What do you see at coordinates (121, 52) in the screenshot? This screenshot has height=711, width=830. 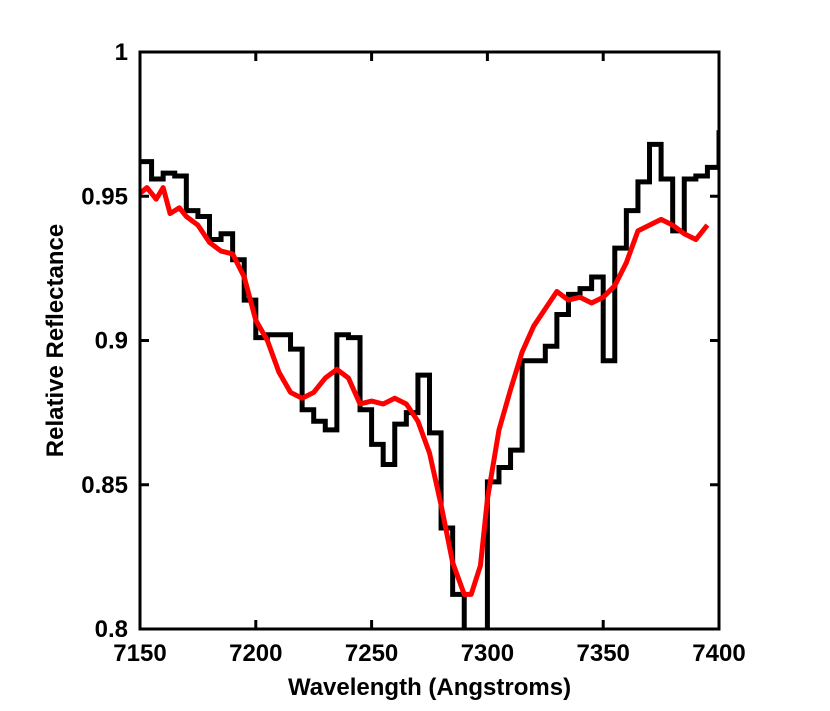 I see `y-tick-label: 1` at bounding box center [121, 52].